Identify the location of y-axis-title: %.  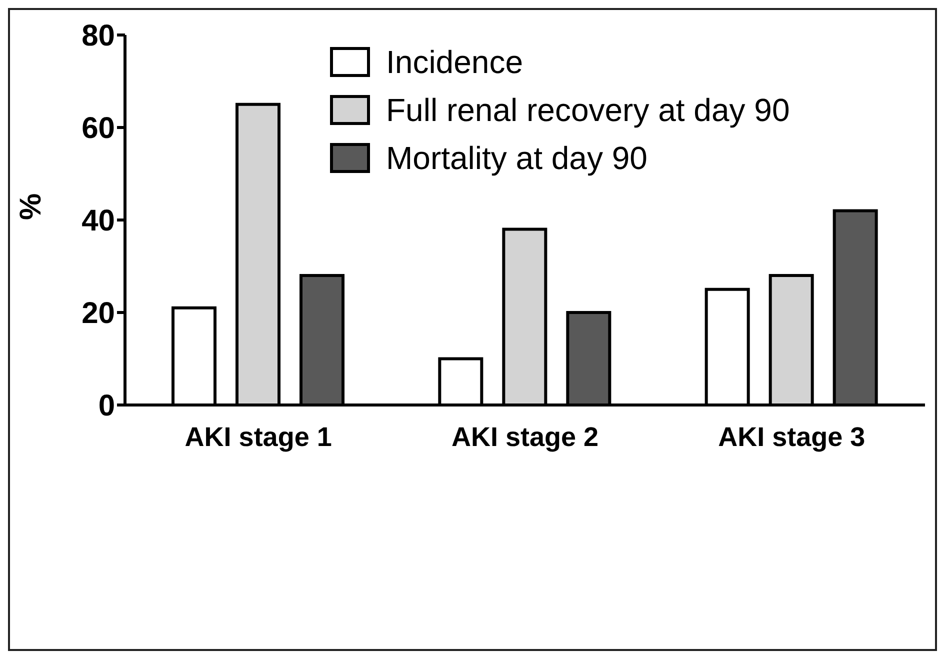
(31, 206).